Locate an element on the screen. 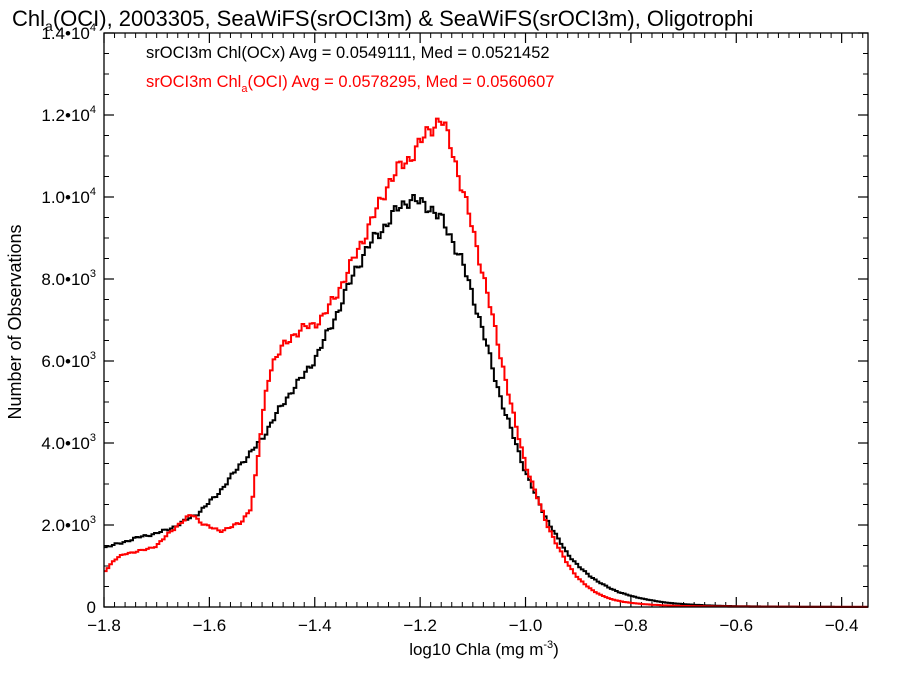 This screenshot has width=900, height=675. y-tick-label: 6.0•103 is located at coordinates (68, 360).